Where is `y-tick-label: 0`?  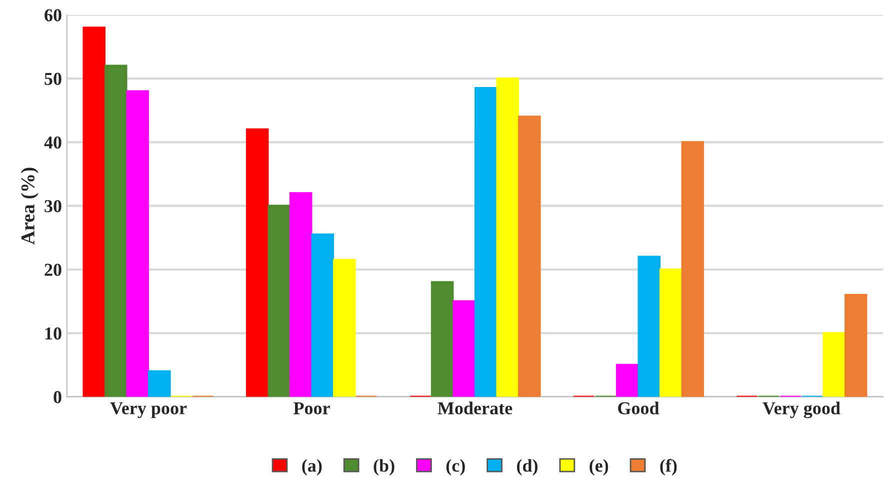
y-tick-label: 0 is located at coordinates (58, 397).